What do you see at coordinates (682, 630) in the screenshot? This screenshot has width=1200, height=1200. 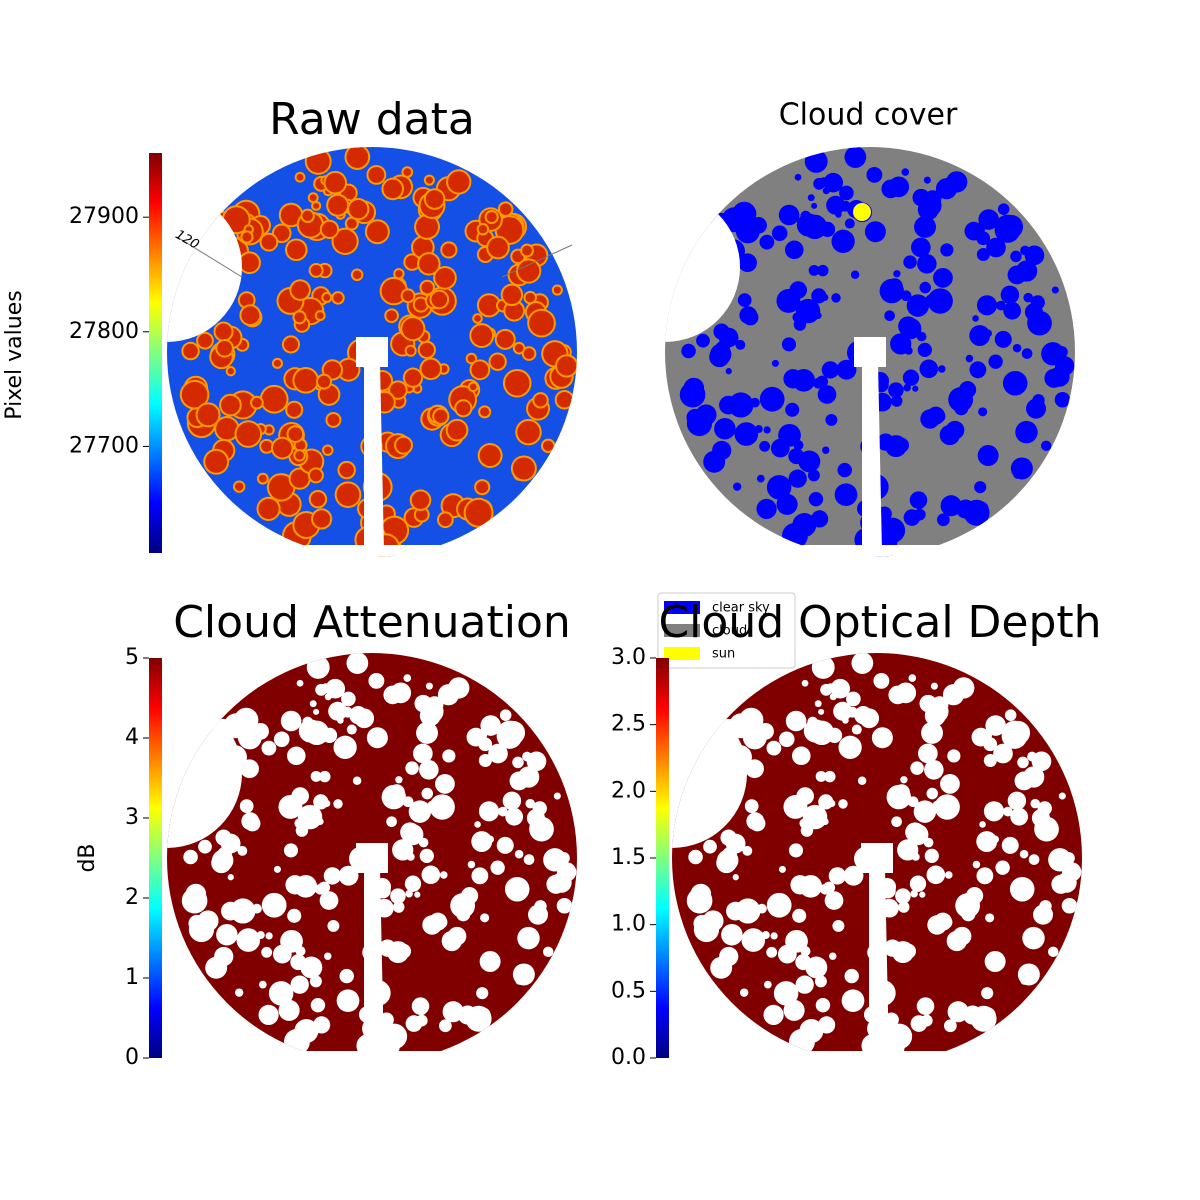 I see `legend-swatch` at bounding box center [682, 630].